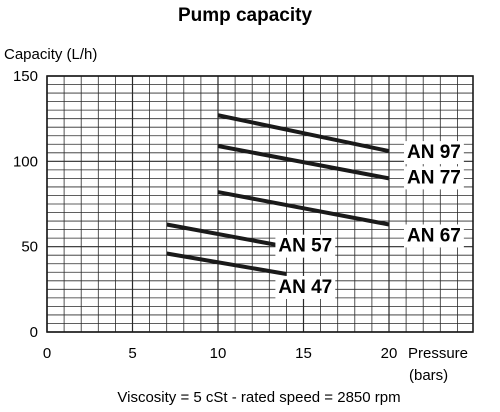 This screenshot has width=500, height=412. I want to click on y-axis-label: Capacity (L/h), so click(50, 54).